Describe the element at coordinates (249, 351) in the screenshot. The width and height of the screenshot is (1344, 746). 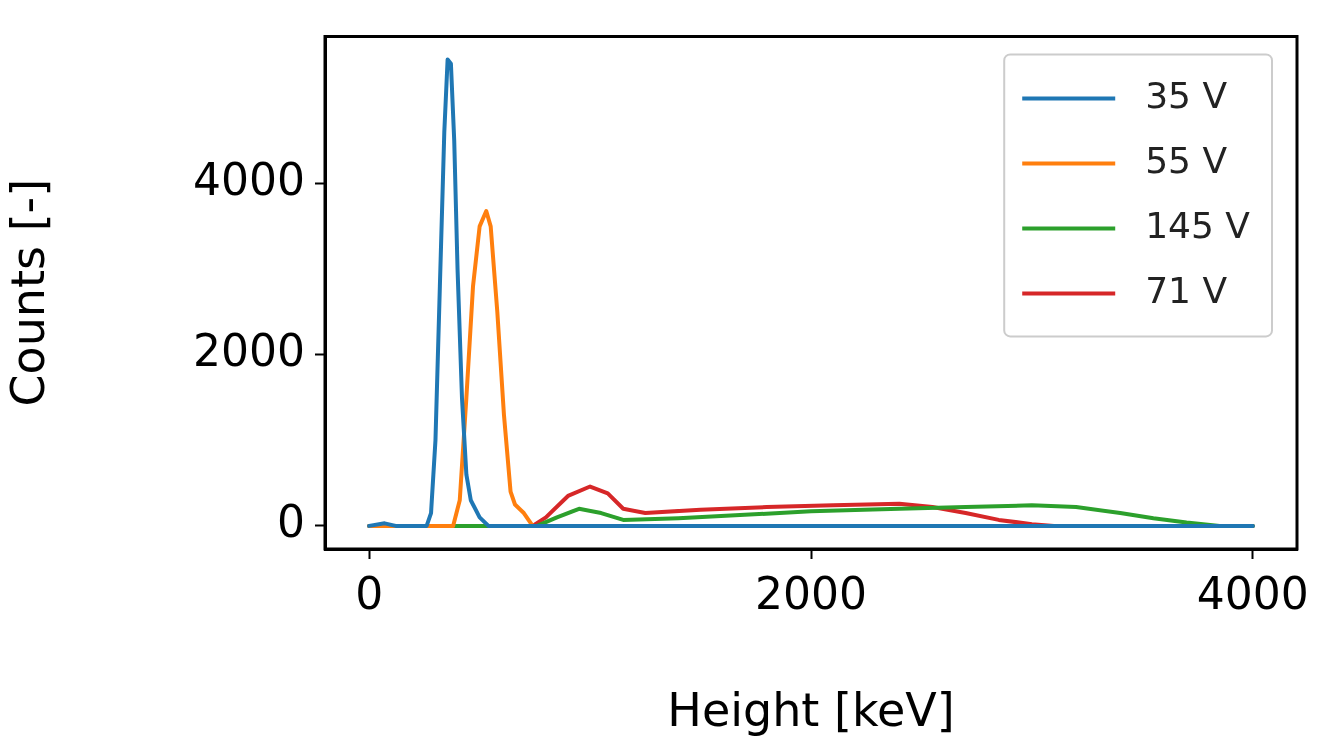
I see `y-tick-label: 2000` at that location.